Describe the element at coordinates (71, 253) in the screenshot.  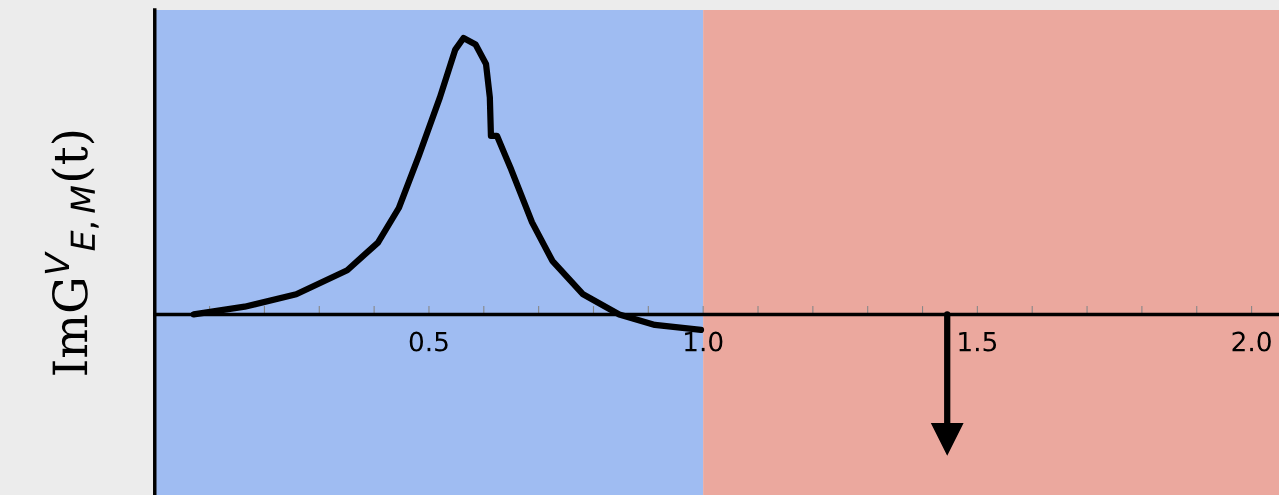
I see `y-axis-title: ImG$^{V}$$_{E,M}$(t)` at that location.